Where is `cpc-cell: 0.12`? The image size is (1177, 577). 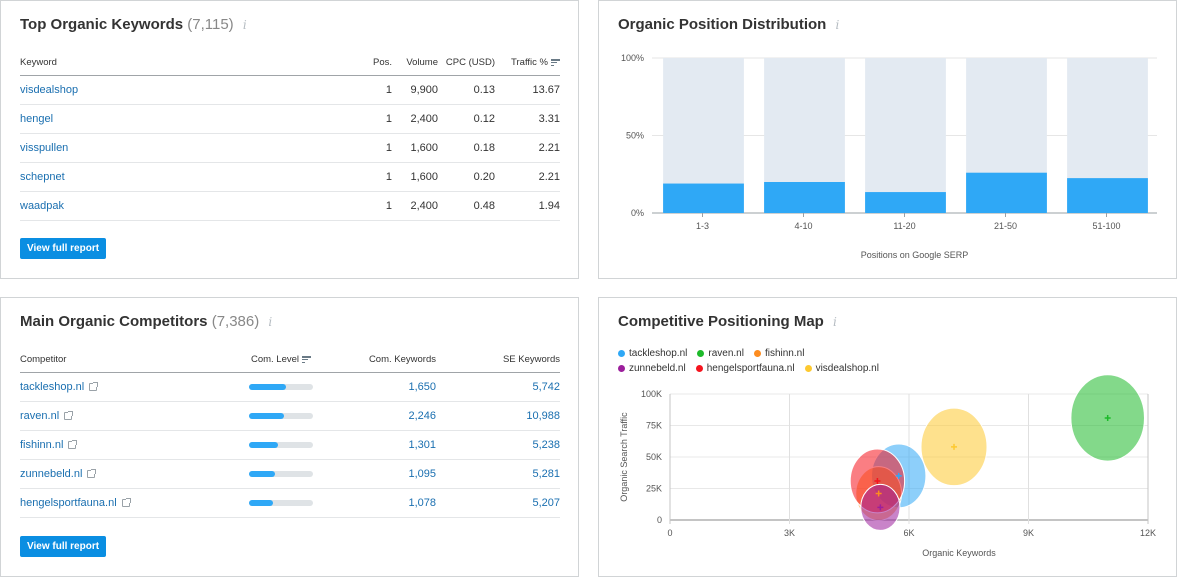 cpc-cell: 0.12 is located at coordinates (466, 119).